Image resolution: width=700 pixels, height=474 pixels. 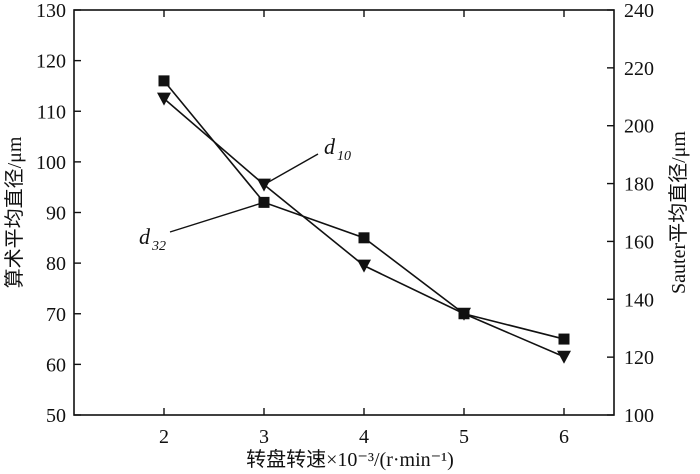 What do you see at coordinates (14, 212) in the screenshot?
I see `y-left-axis-title: 算术平均直径/μm` at bounding box center [14, 212].